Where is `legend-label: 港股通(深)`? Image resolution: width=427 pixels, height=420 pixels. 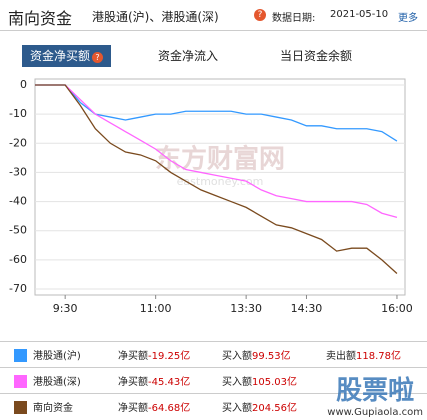 legend-label: 港股通(深) is located at coordinates (57, 382).